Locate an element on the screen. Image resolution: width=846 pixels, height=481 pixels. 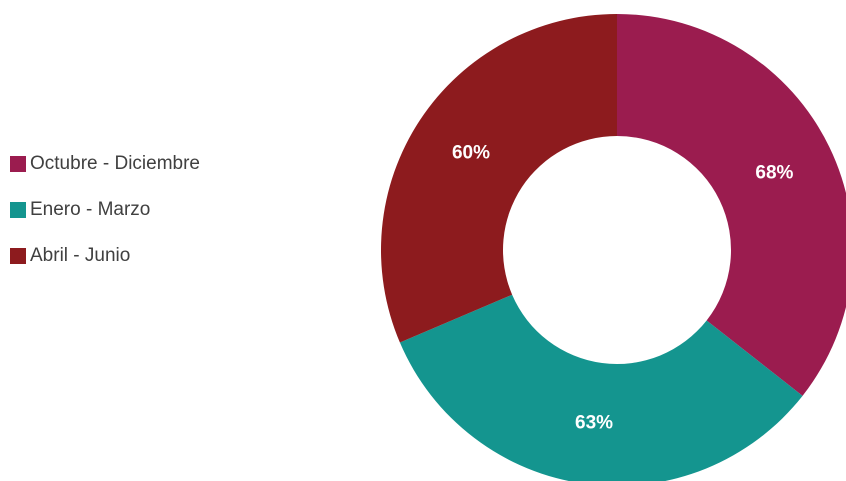
legend-item-octubre-diciembre: Octubre - Diciembre is located at coordinates (140, 164).